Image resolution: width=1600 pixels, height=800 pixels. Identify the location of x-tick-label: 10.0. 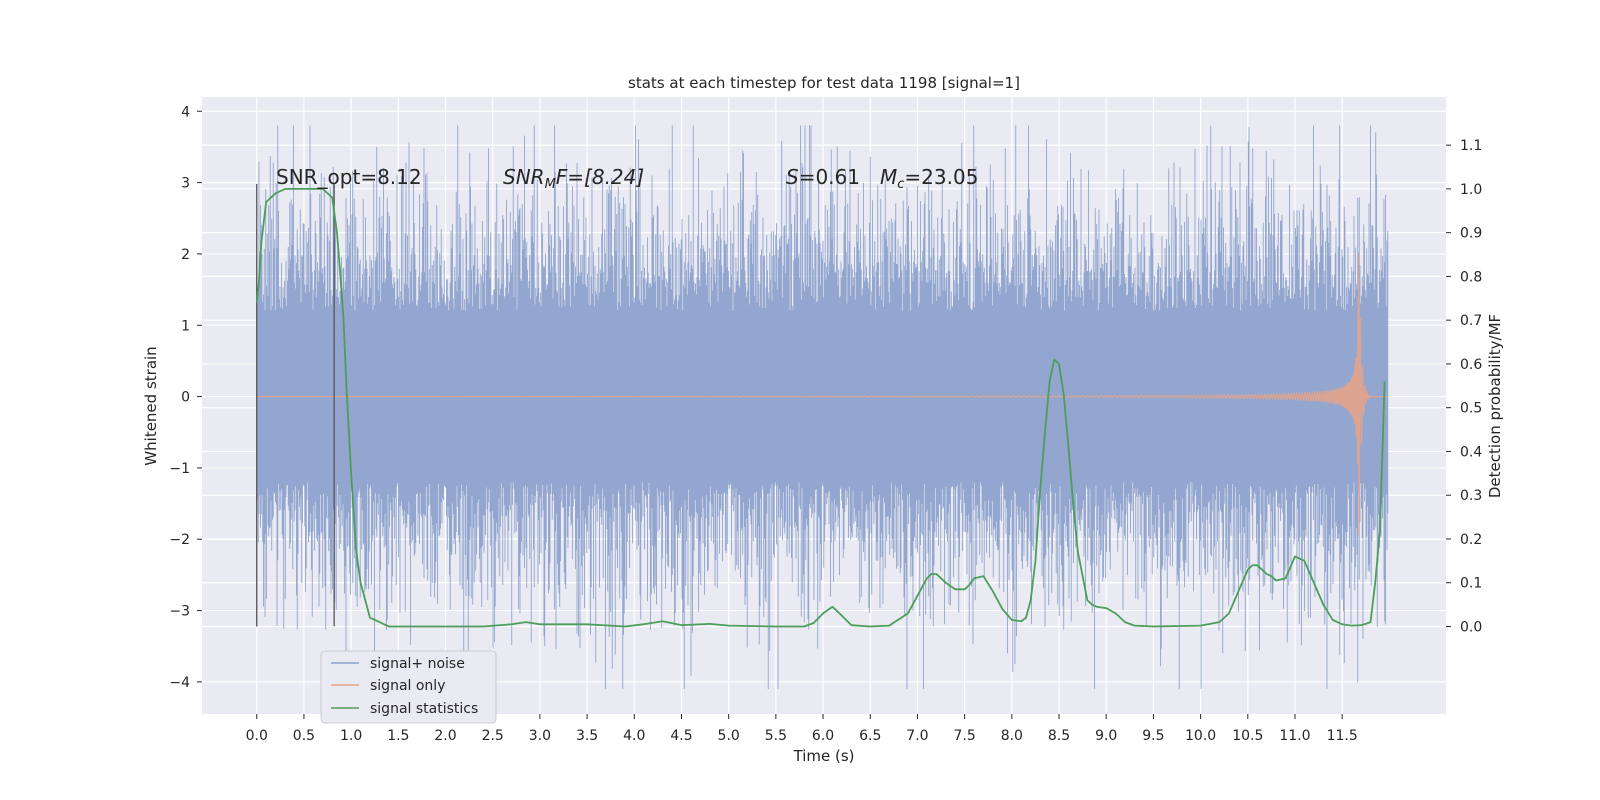
(1200, 736).